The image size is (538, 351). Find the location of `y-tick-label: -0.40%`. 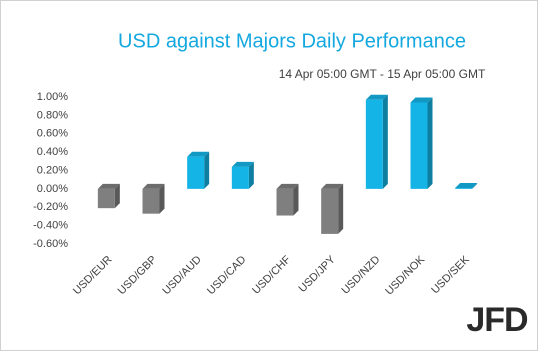

y-tick-label: -0.40% is located at coordinates (50, 226).